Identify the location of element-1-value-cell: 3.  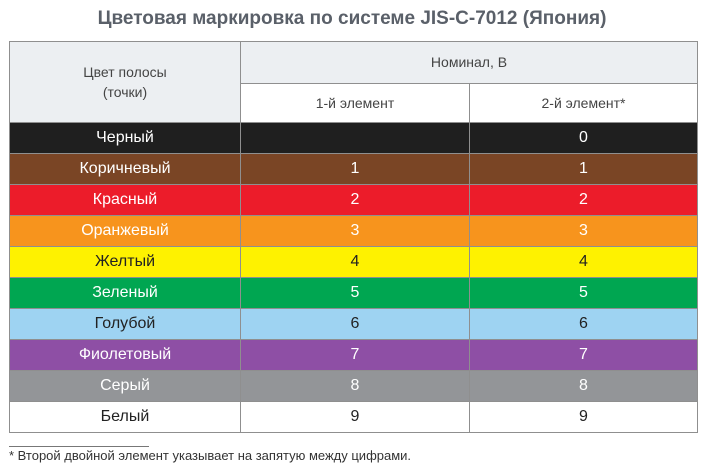
(355, 231).